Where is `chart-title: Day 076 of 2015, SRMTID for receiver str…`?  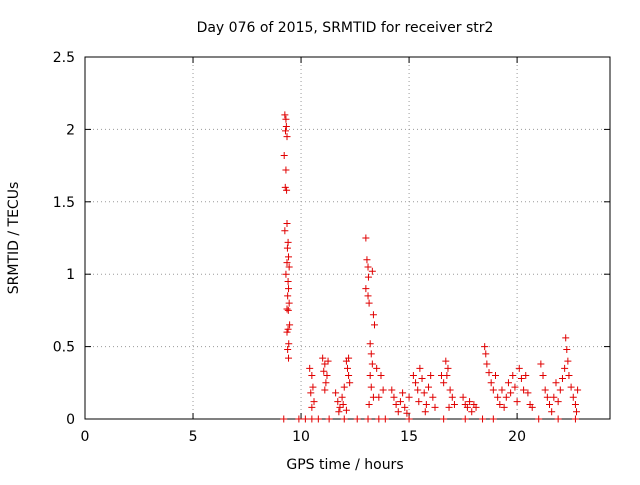 chart-title: Day 076 of 2015, SRMTID for receiver str… is located at coordinates (345, 28).